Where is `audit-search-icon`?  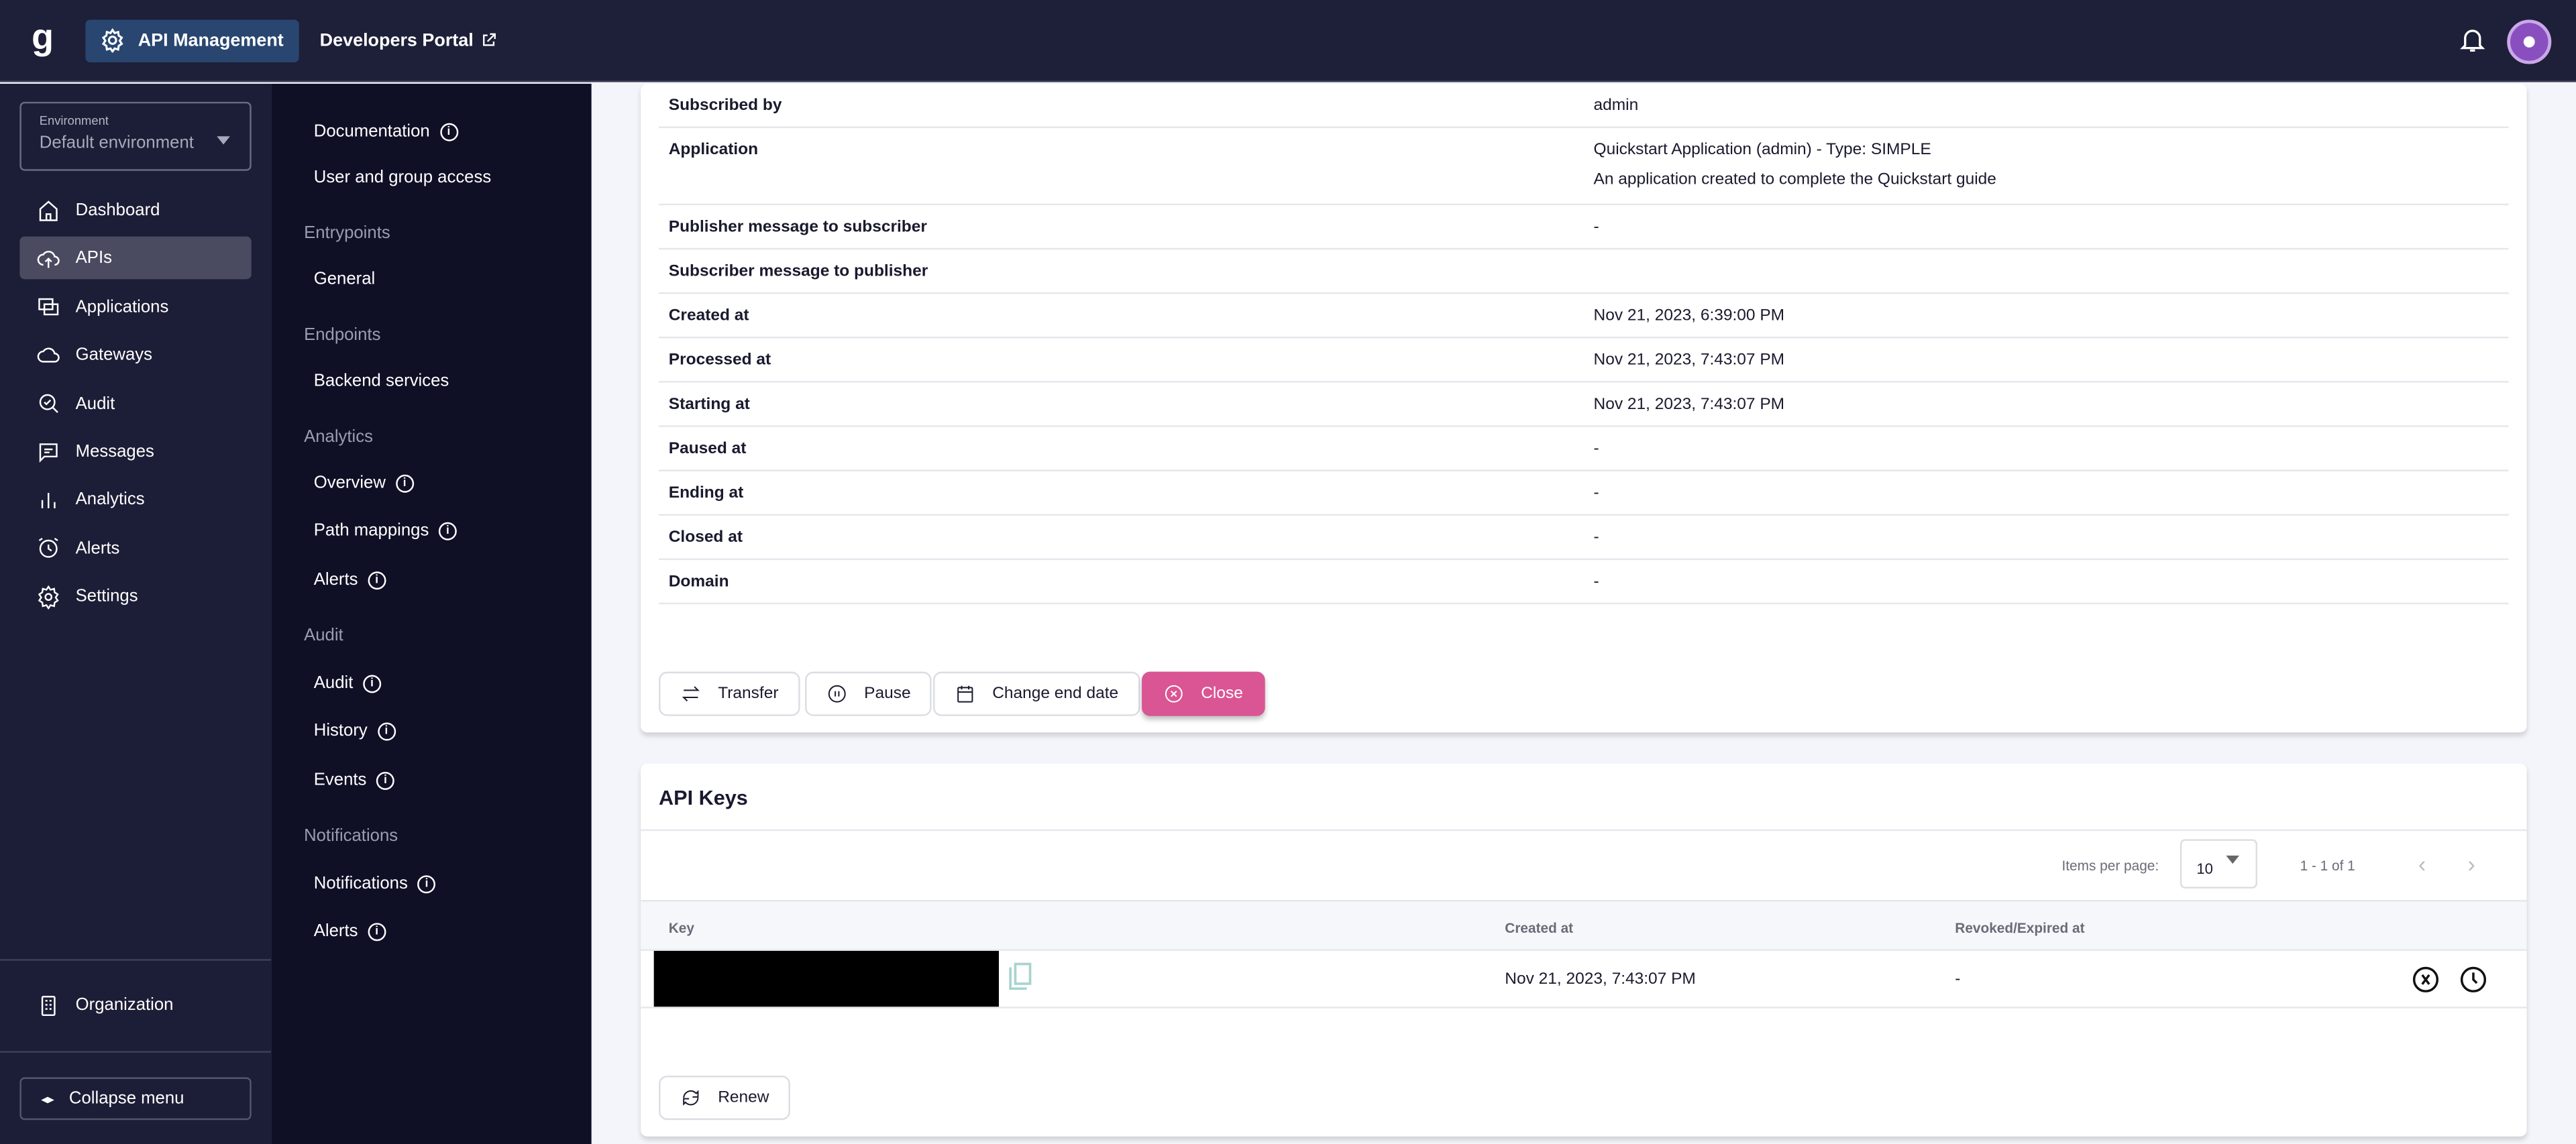
audit-search-icon is located at coordinates (48, 404).